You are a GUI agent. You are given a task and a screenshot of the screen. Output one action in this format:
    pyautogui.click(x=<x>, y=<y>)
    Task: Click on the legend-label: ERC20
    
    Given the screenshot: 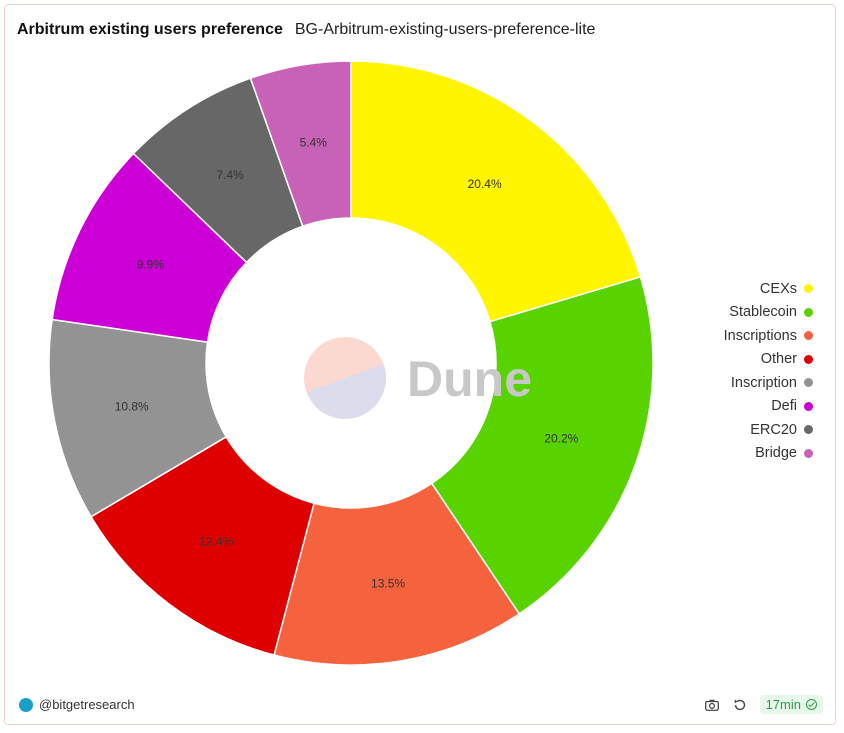 What is the action you would take?
    pyautogui.click(x=773, y=429)
    